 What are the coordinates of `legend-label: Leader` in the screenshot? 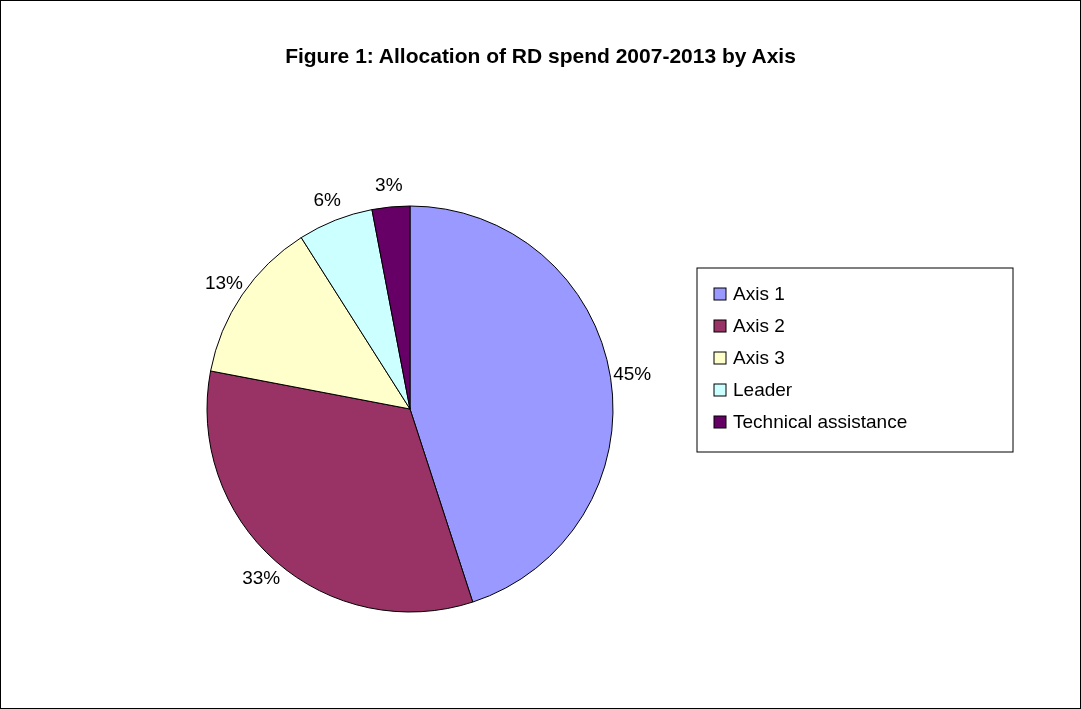 It's located at (763, 389).